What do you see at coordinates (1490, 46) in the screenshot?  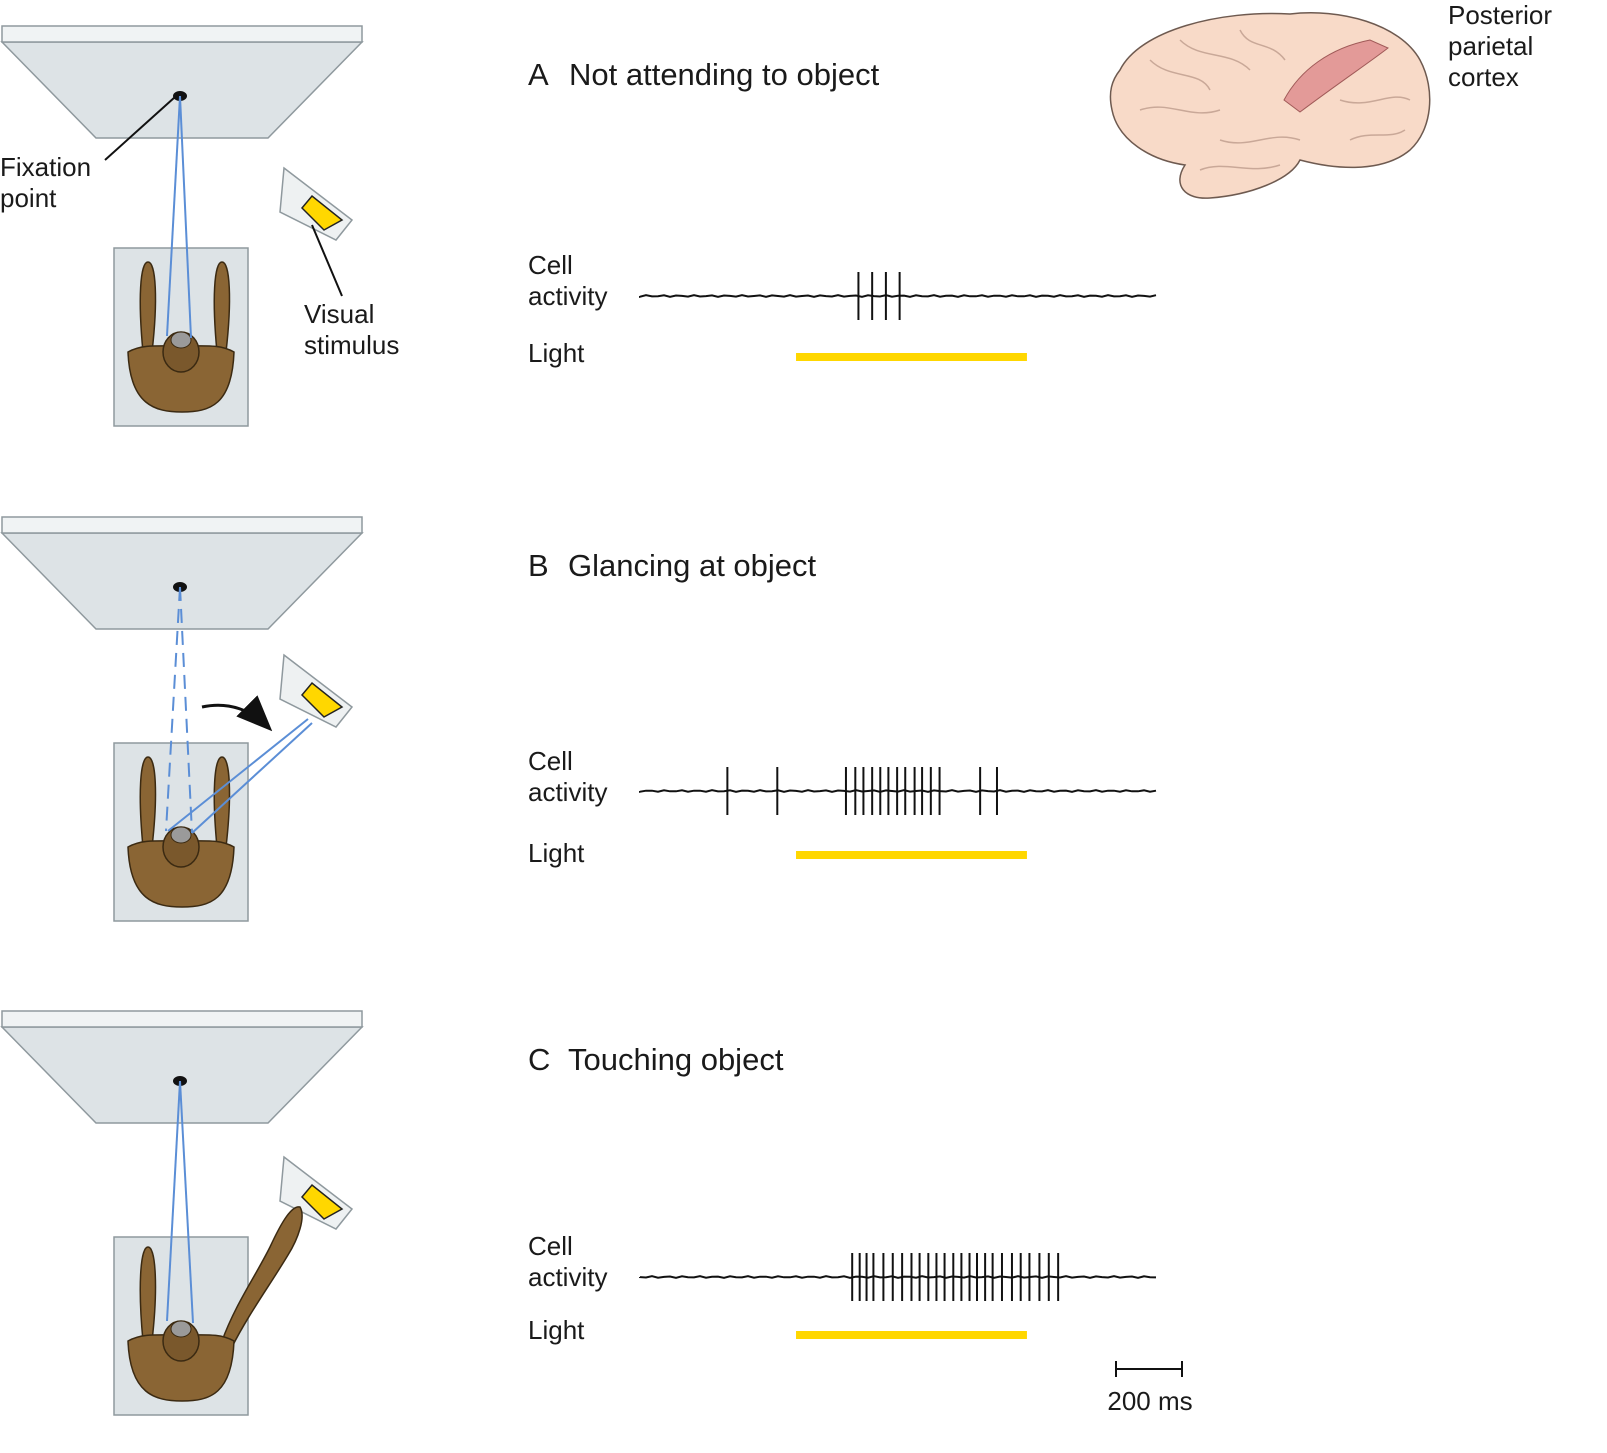 I see `brain-label-2: parietal` at bounding box center [1490, 46].